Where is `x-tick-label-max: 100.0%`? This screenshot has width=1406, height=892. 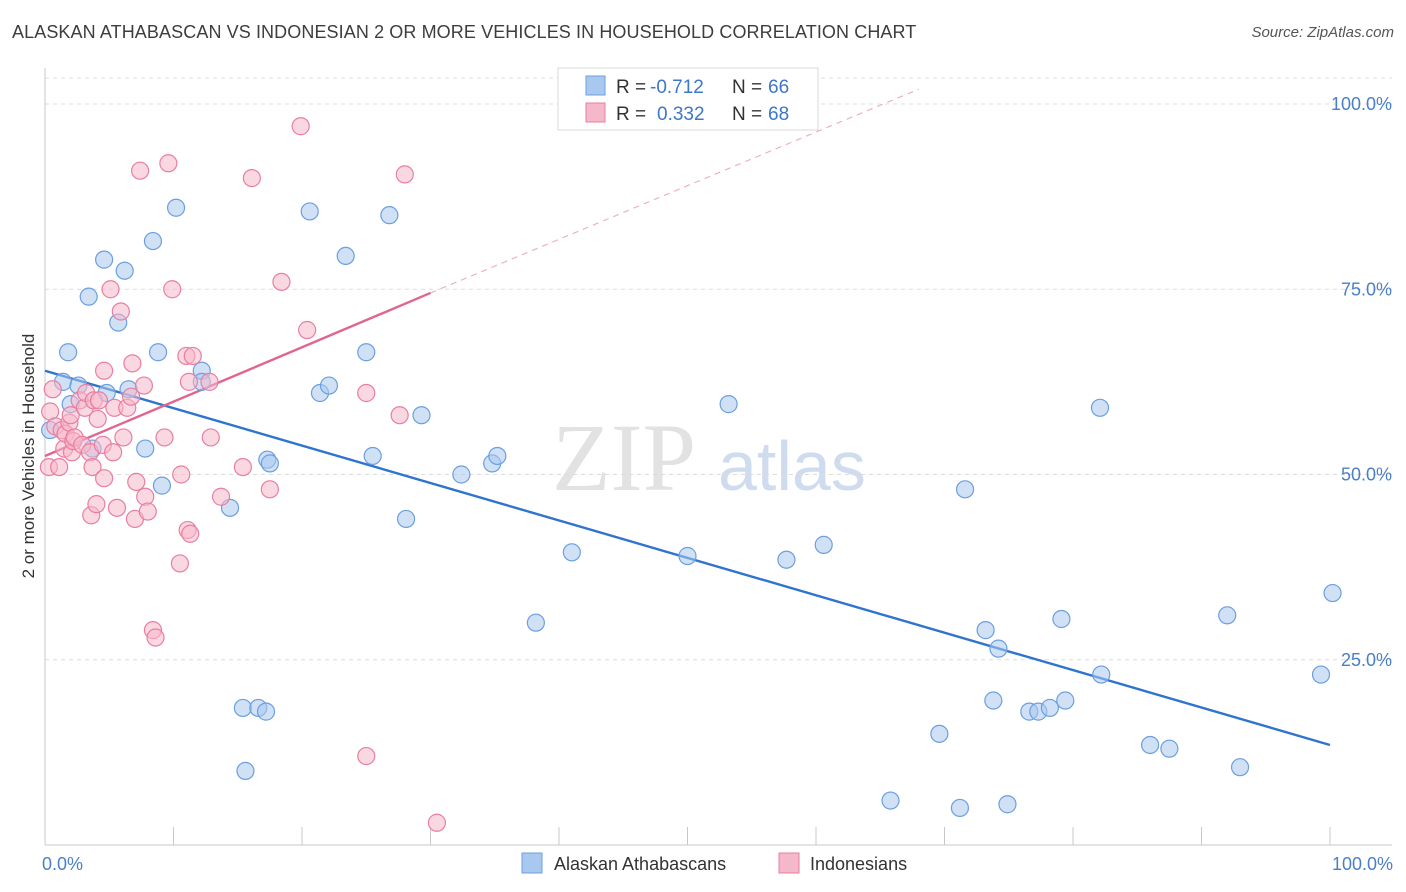 x-tick-label-max: 100.0% is located at coordinates (1362, 864).